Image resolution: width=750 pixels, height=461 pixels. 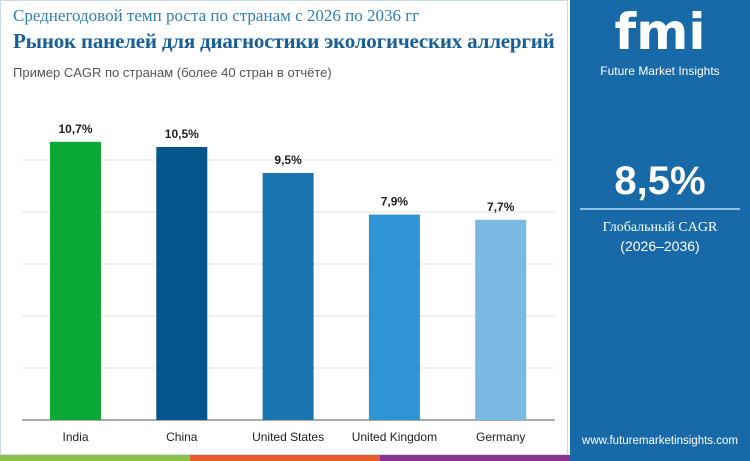 What do you see at coordinates (395, 202) in the screenshot?
I see `data-label: 7,9%` at bounding box center [395, 202].